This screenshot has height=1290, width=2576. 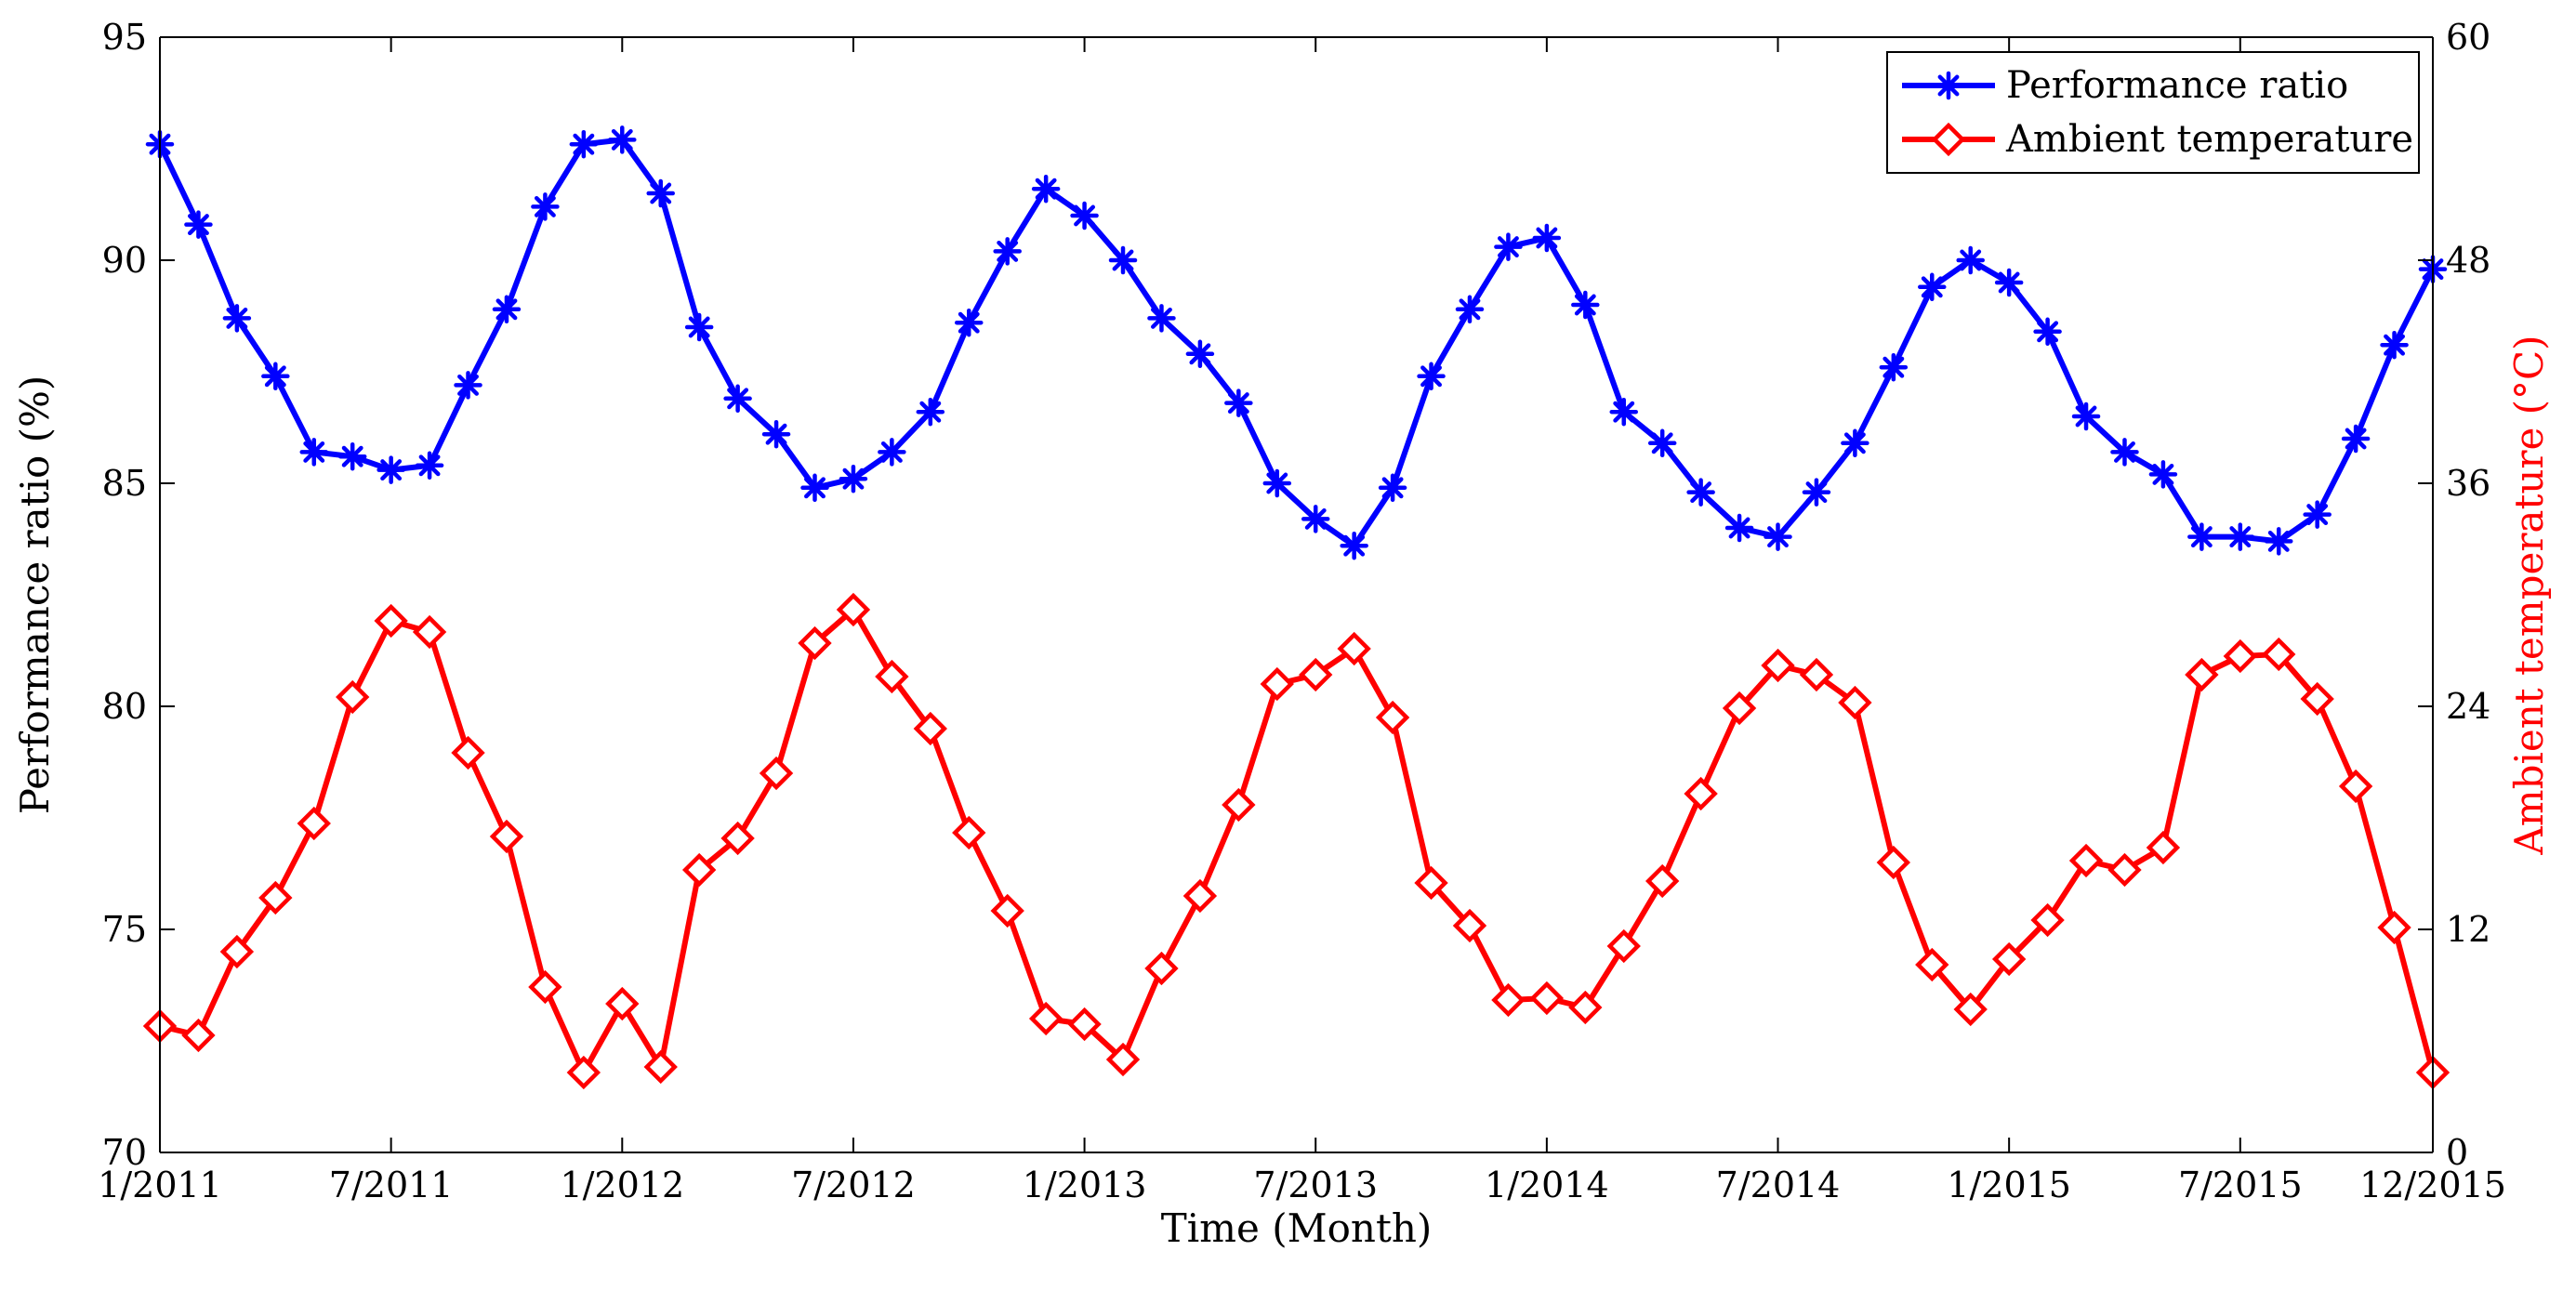 I want to click on right-y-axis-title: Ambient temperature (°C), so click(x=2529, y=595).